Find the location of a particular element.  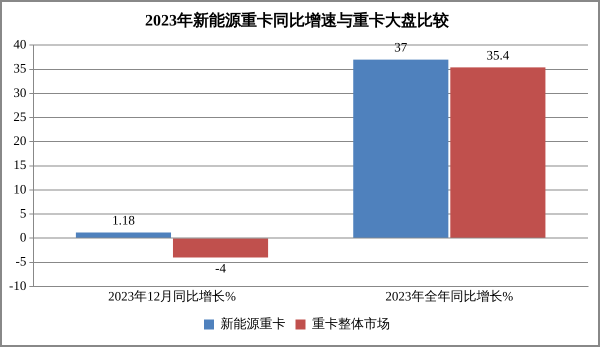

y-tick-label: 10 is located at coordinates (19, 188).